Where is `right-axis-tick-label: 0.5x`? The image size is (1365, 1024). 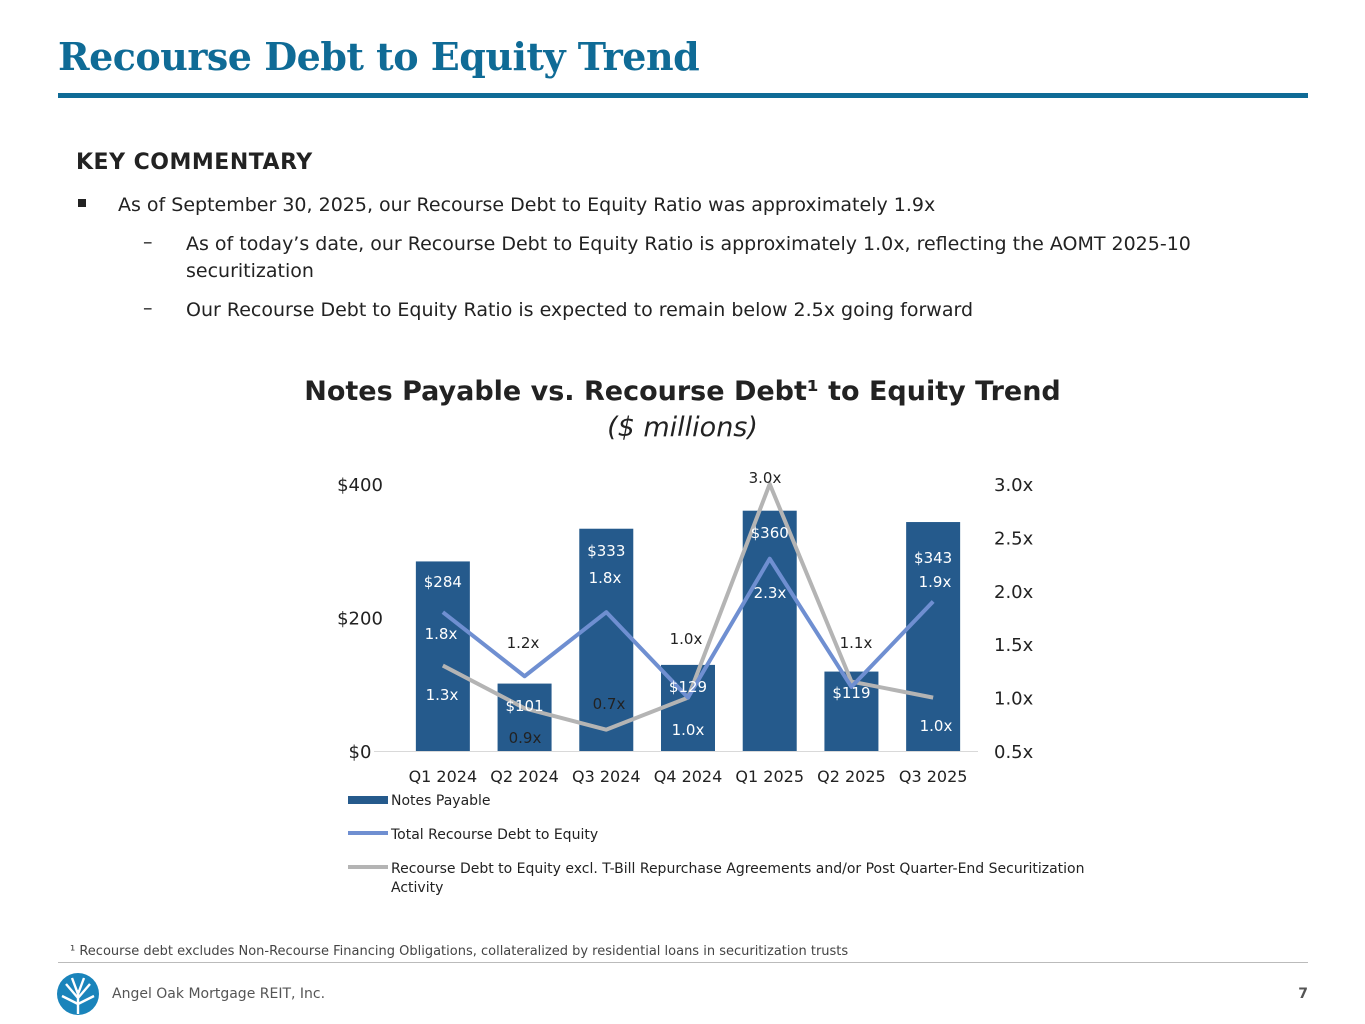
right-axis-tick-label: 0.5x is located at coordinates (1014, 752).